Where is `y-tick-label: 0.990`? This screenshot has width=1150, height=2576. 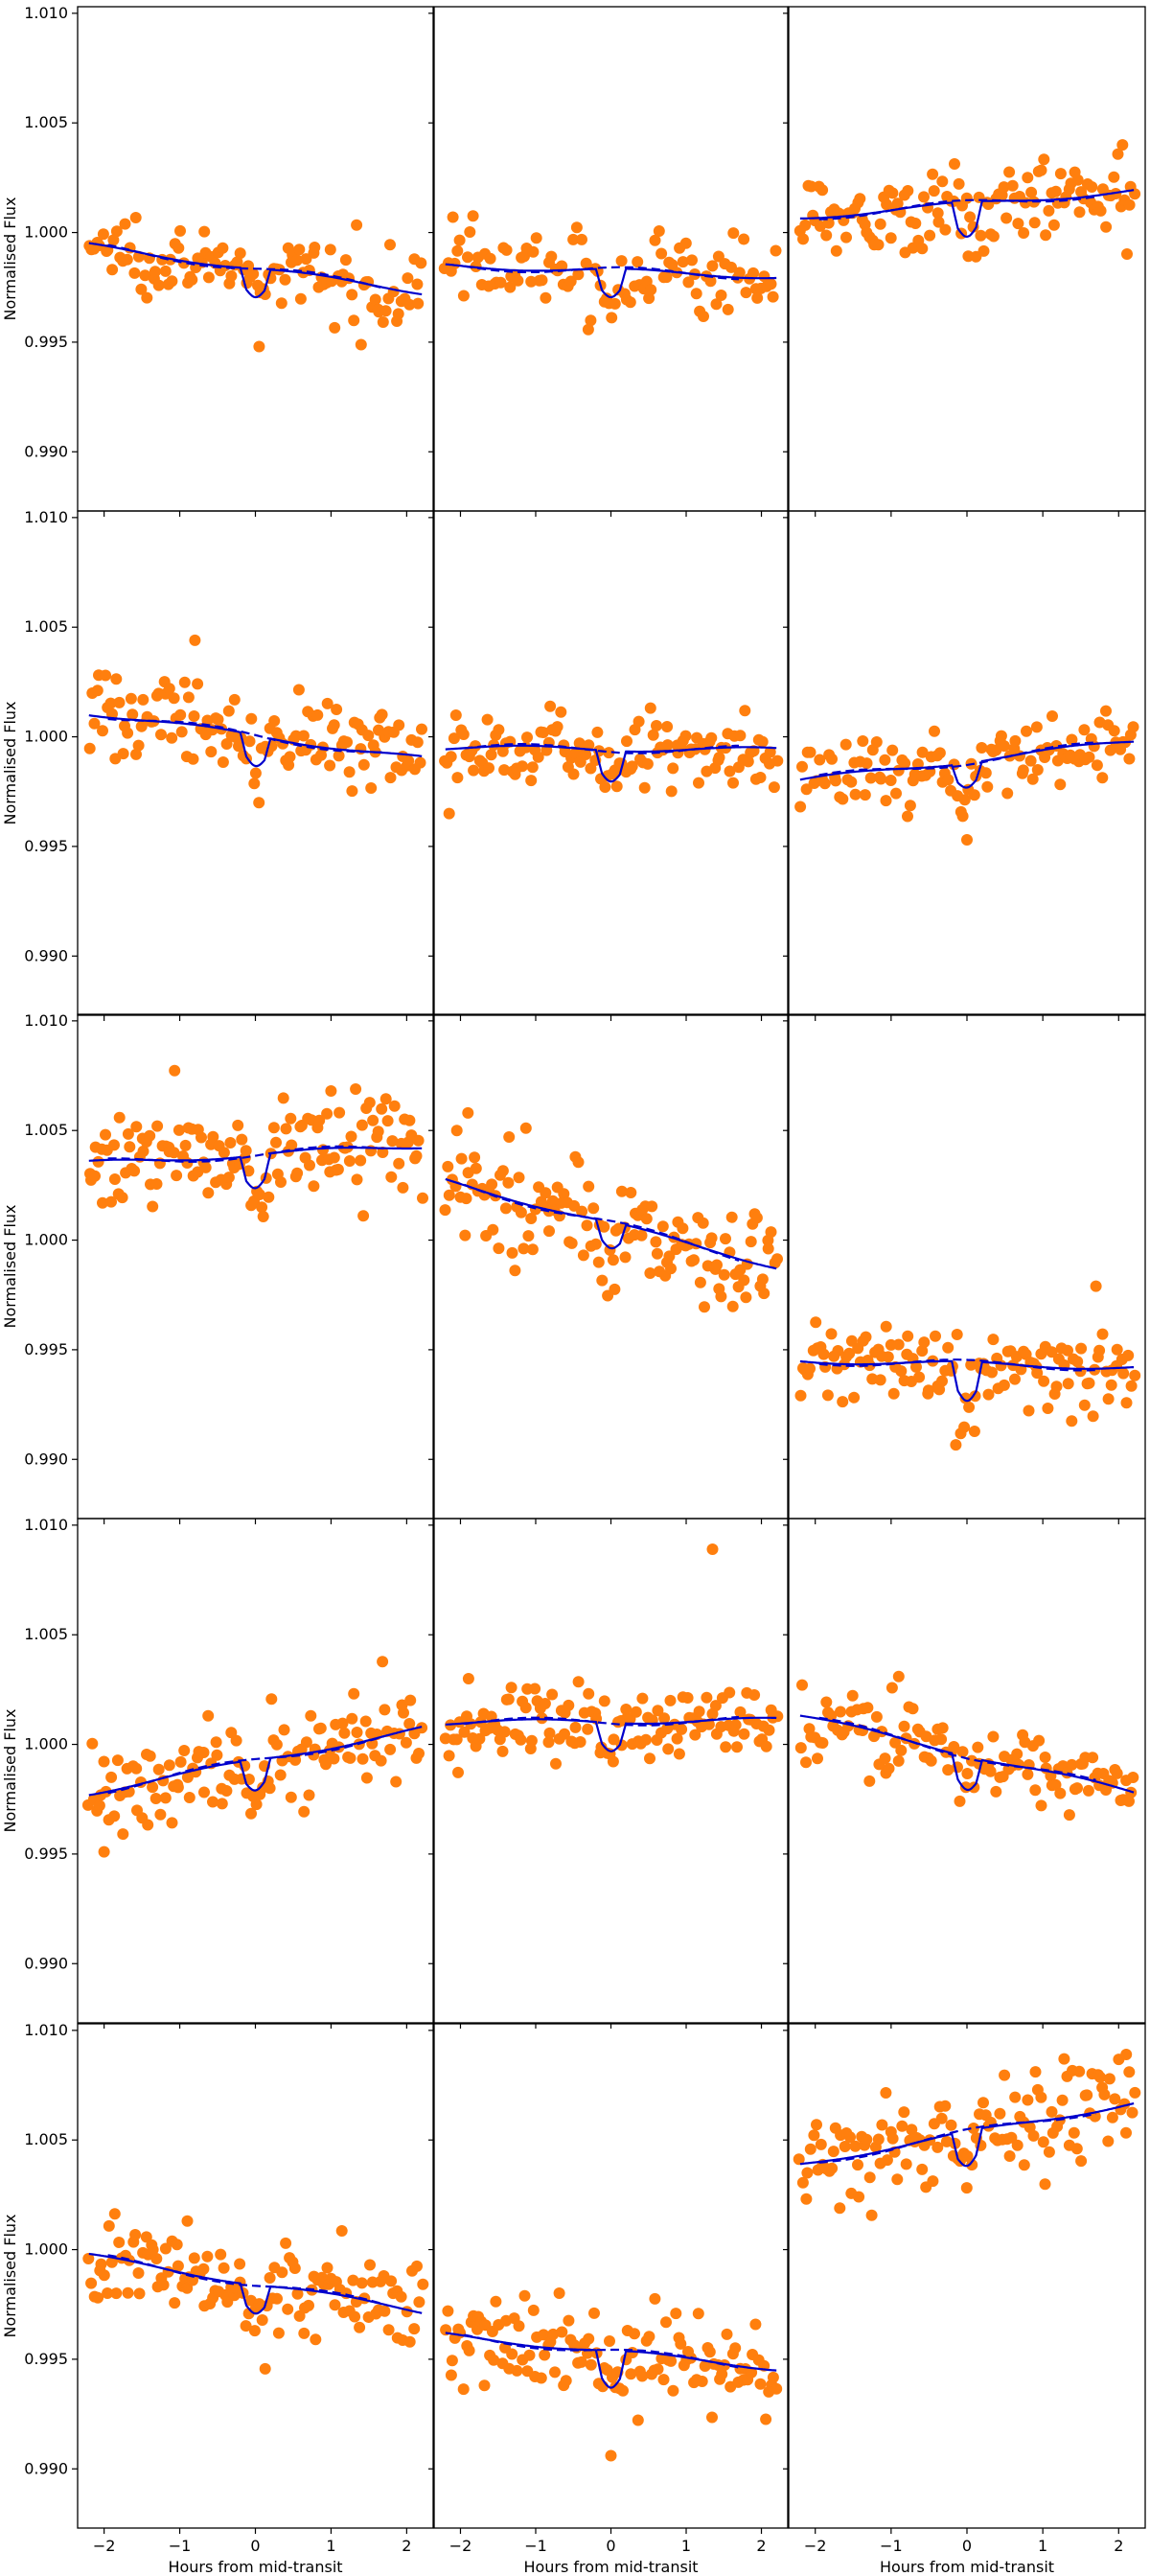
y-tick-label: 0.990 is located at coordinates (46, 1963).